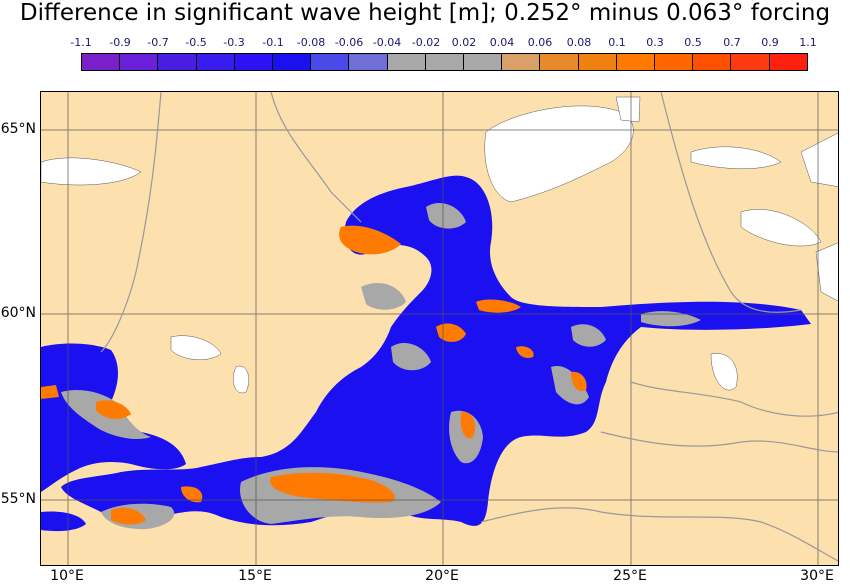  I want to click on colorbar-tick: 0.9, so click(770, 42).